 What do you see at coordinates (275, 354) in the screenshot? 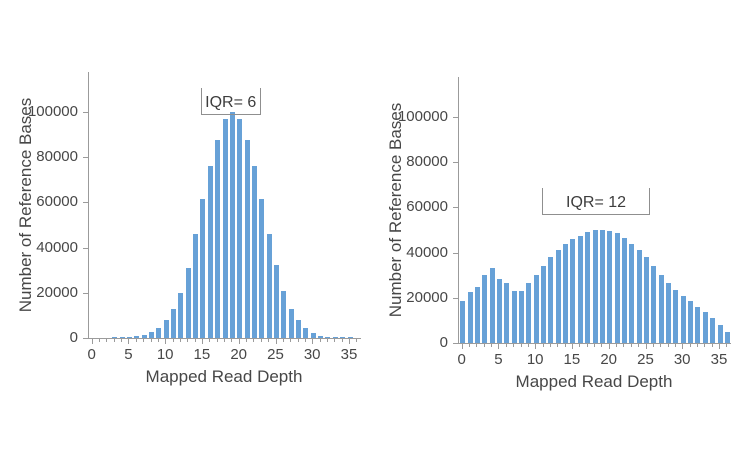
I see `x-tick-label: 25` at bounding box center [275, 354].